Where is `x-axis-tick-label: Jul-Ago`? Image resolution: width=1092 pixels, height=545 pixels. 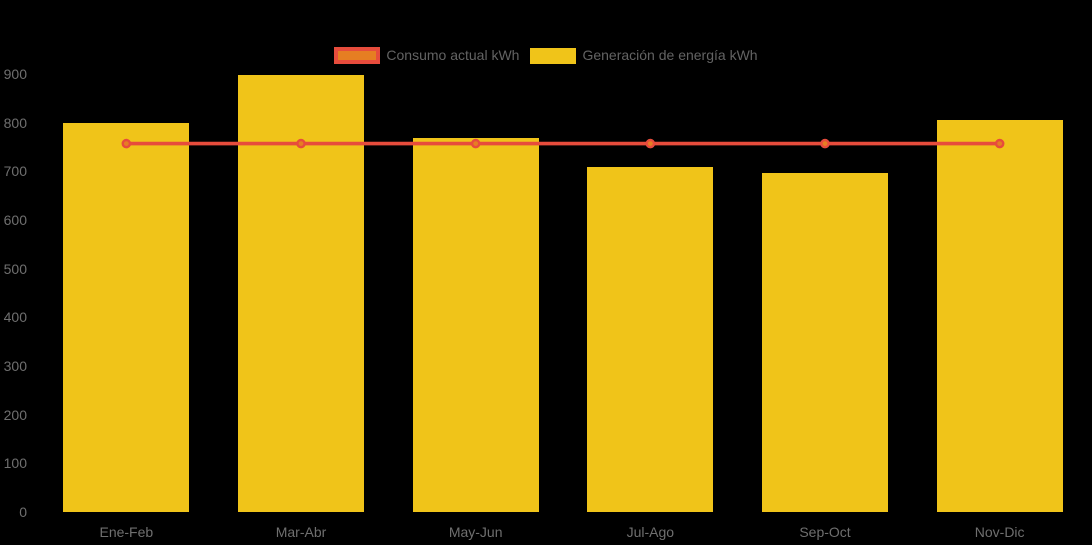
x-axis-tick-label: Jul-Ago is located at coordinates (650, 532).